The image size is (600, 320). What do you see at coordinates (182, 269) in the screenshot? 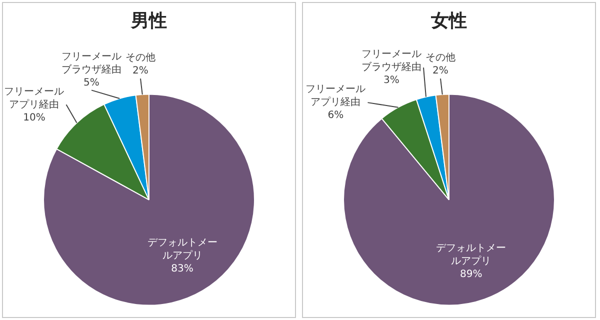
I see `data-label: 83%` at bounding box center [182, 269].